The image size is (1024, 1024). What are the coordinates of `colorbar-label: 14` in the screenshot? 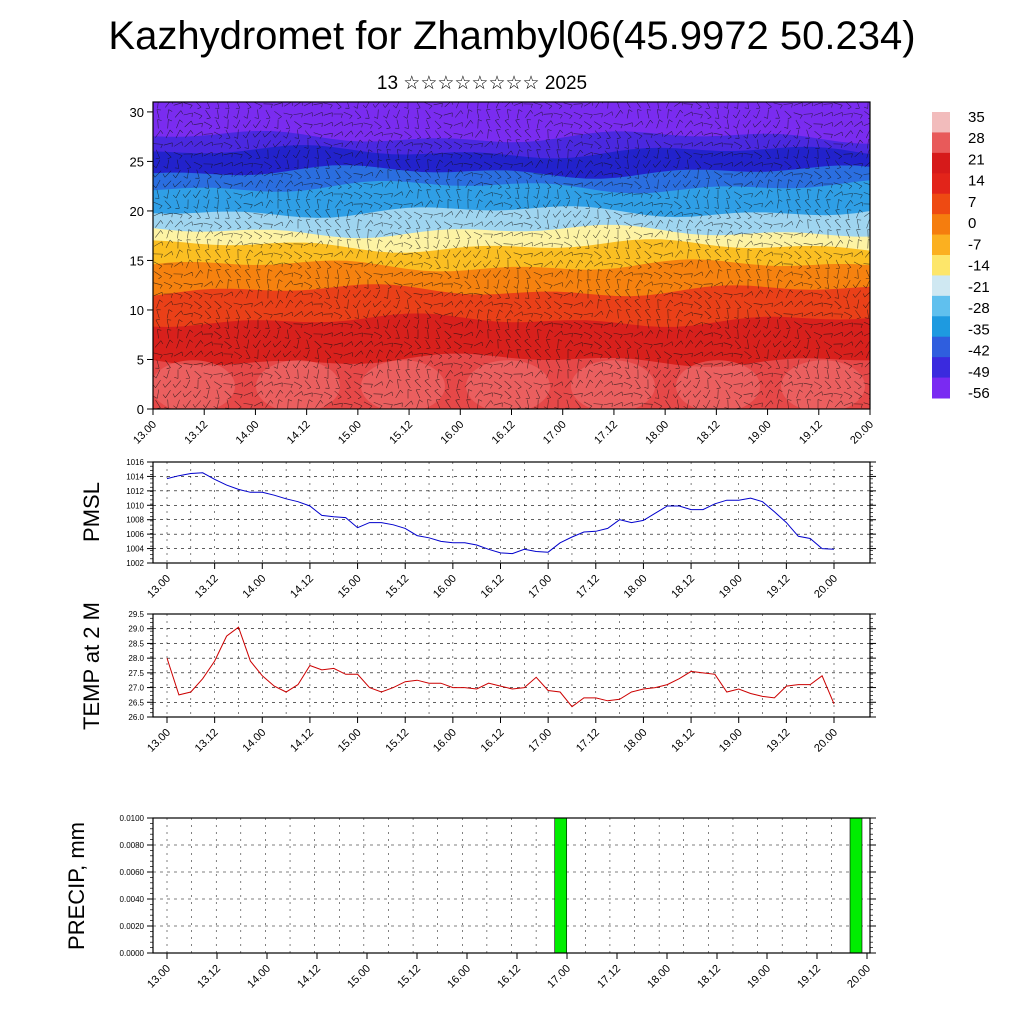 It's located at (976, 181).